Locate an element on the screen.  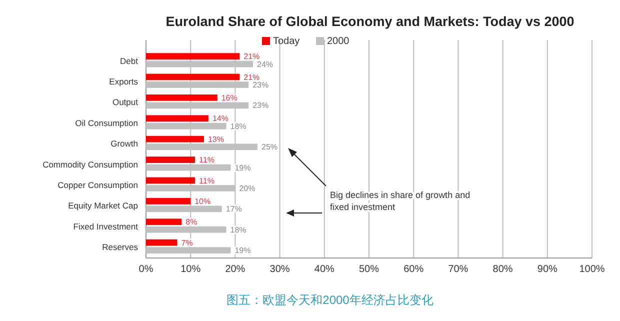
y-tick-label: Commodity Consumption is located at coordinates (90, 164).